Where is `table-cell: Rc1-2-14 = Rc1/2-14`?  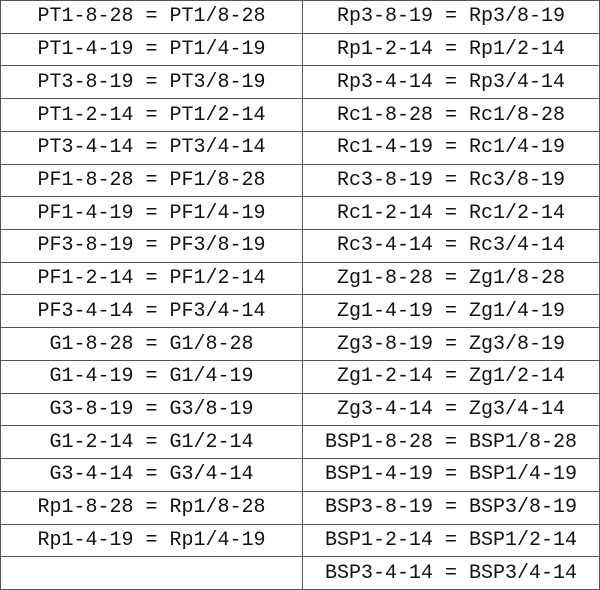
table-cell: Rc1-2-14 = Rc1/2-14 is located at coordinates (451, 213).